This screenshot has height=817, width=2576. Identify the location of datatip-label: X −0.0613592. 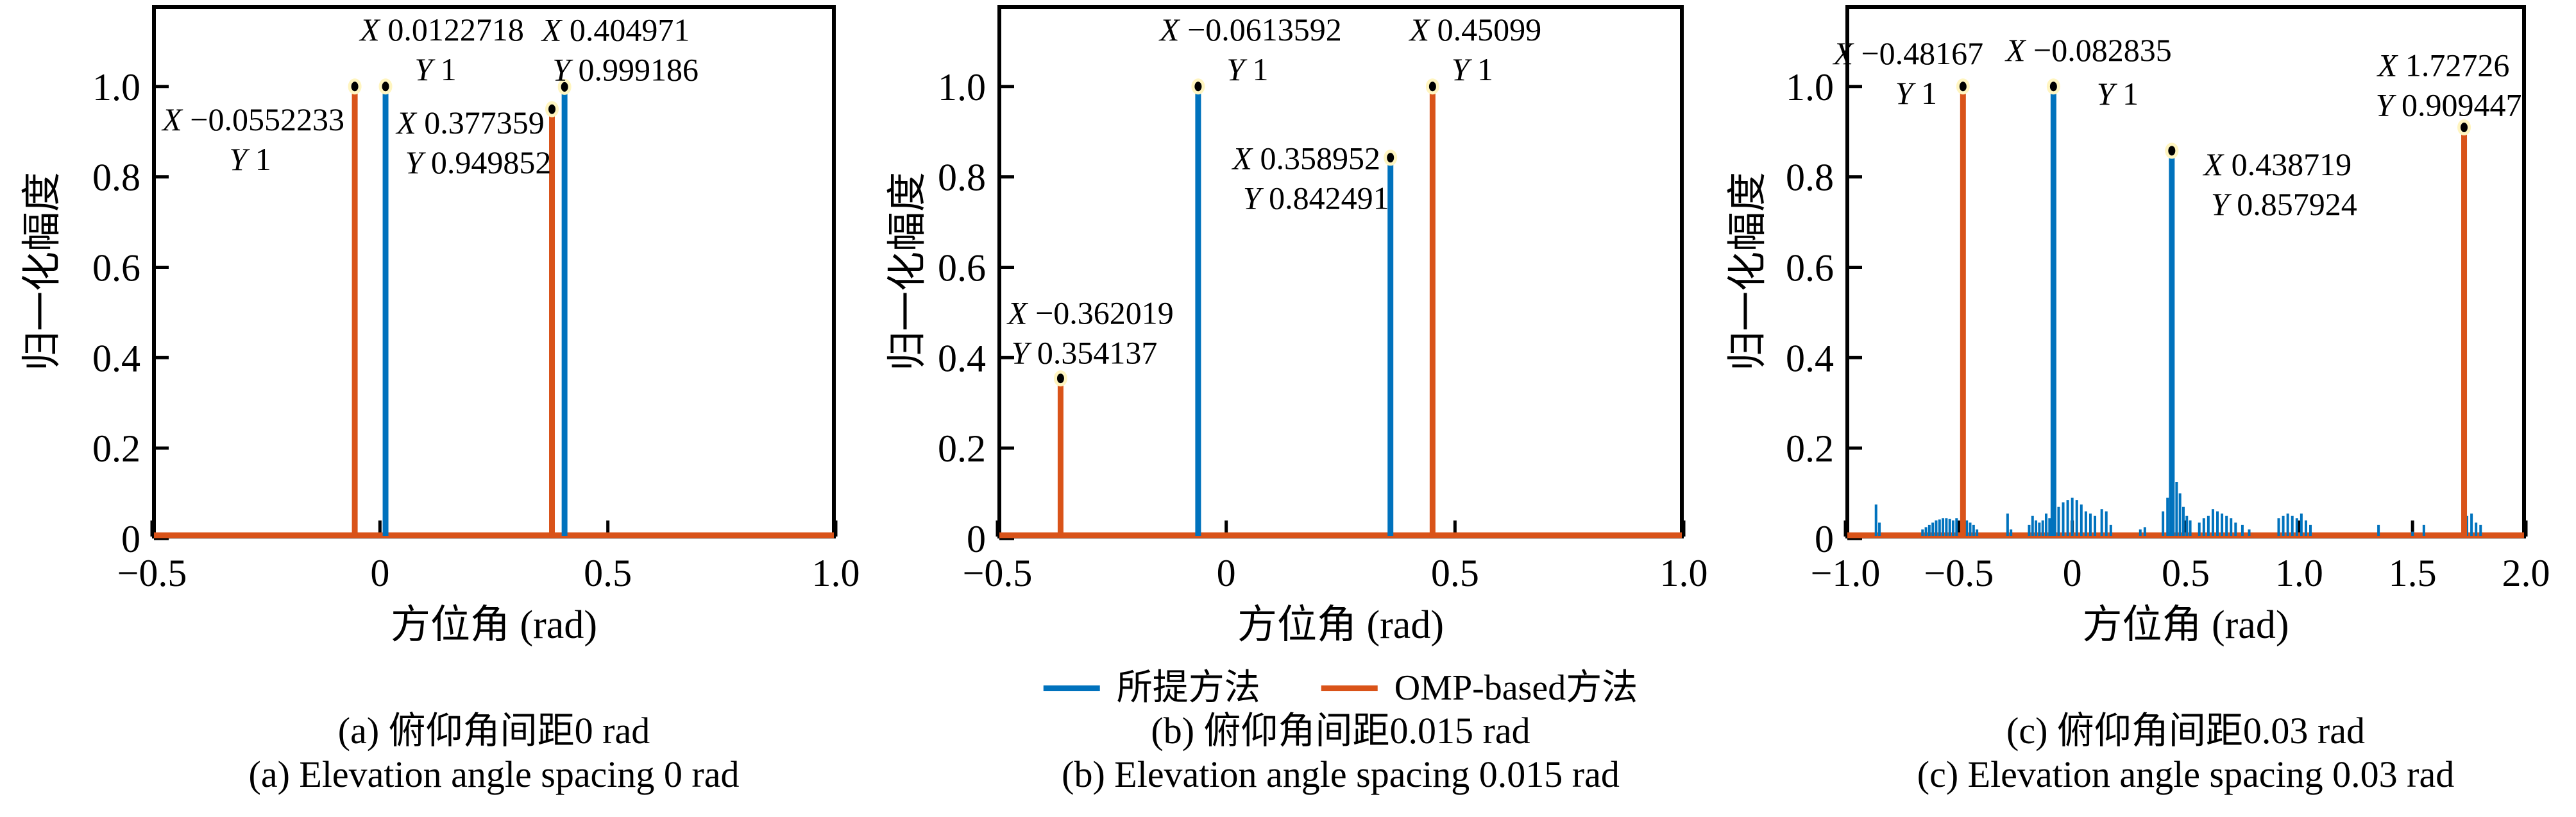
(1250, 29).